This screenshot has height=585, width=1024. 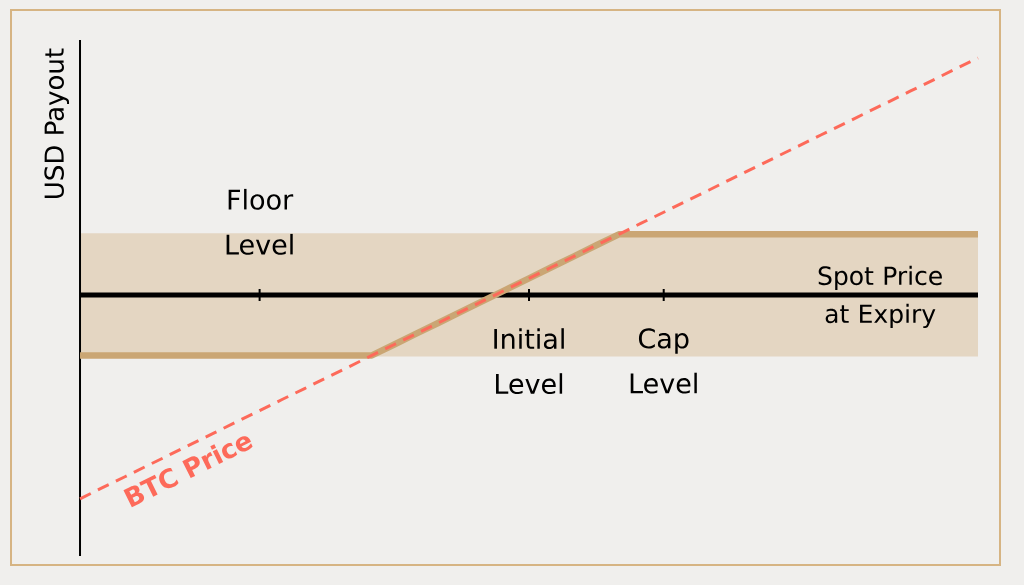 I want to click on x-axis-title: Spot Price at Expiry, so click(x=880, y=297).